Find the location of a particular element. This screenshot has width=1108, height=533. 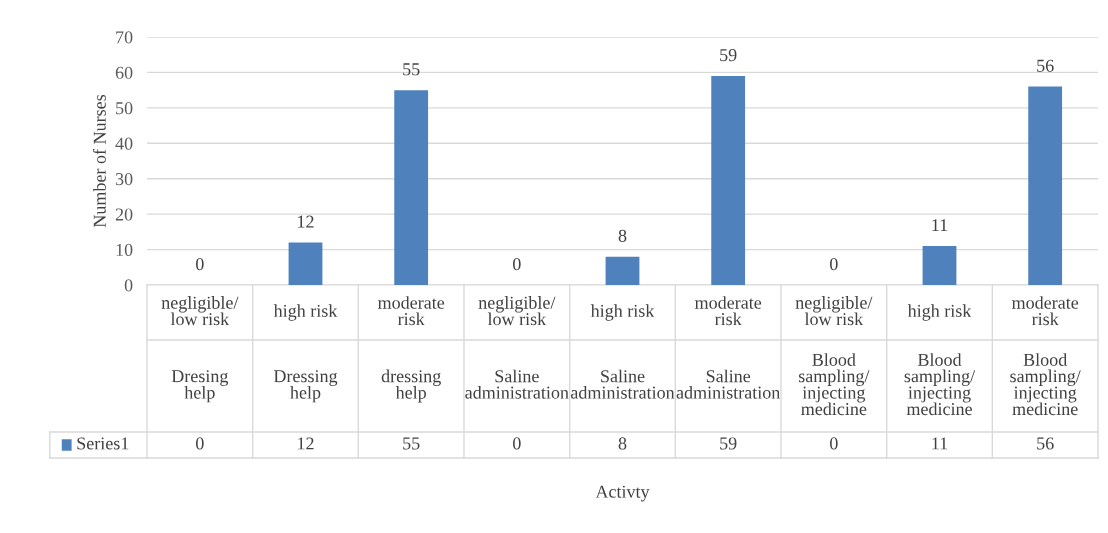

y-tick-label: 20 is located at coordinates (124, 214).